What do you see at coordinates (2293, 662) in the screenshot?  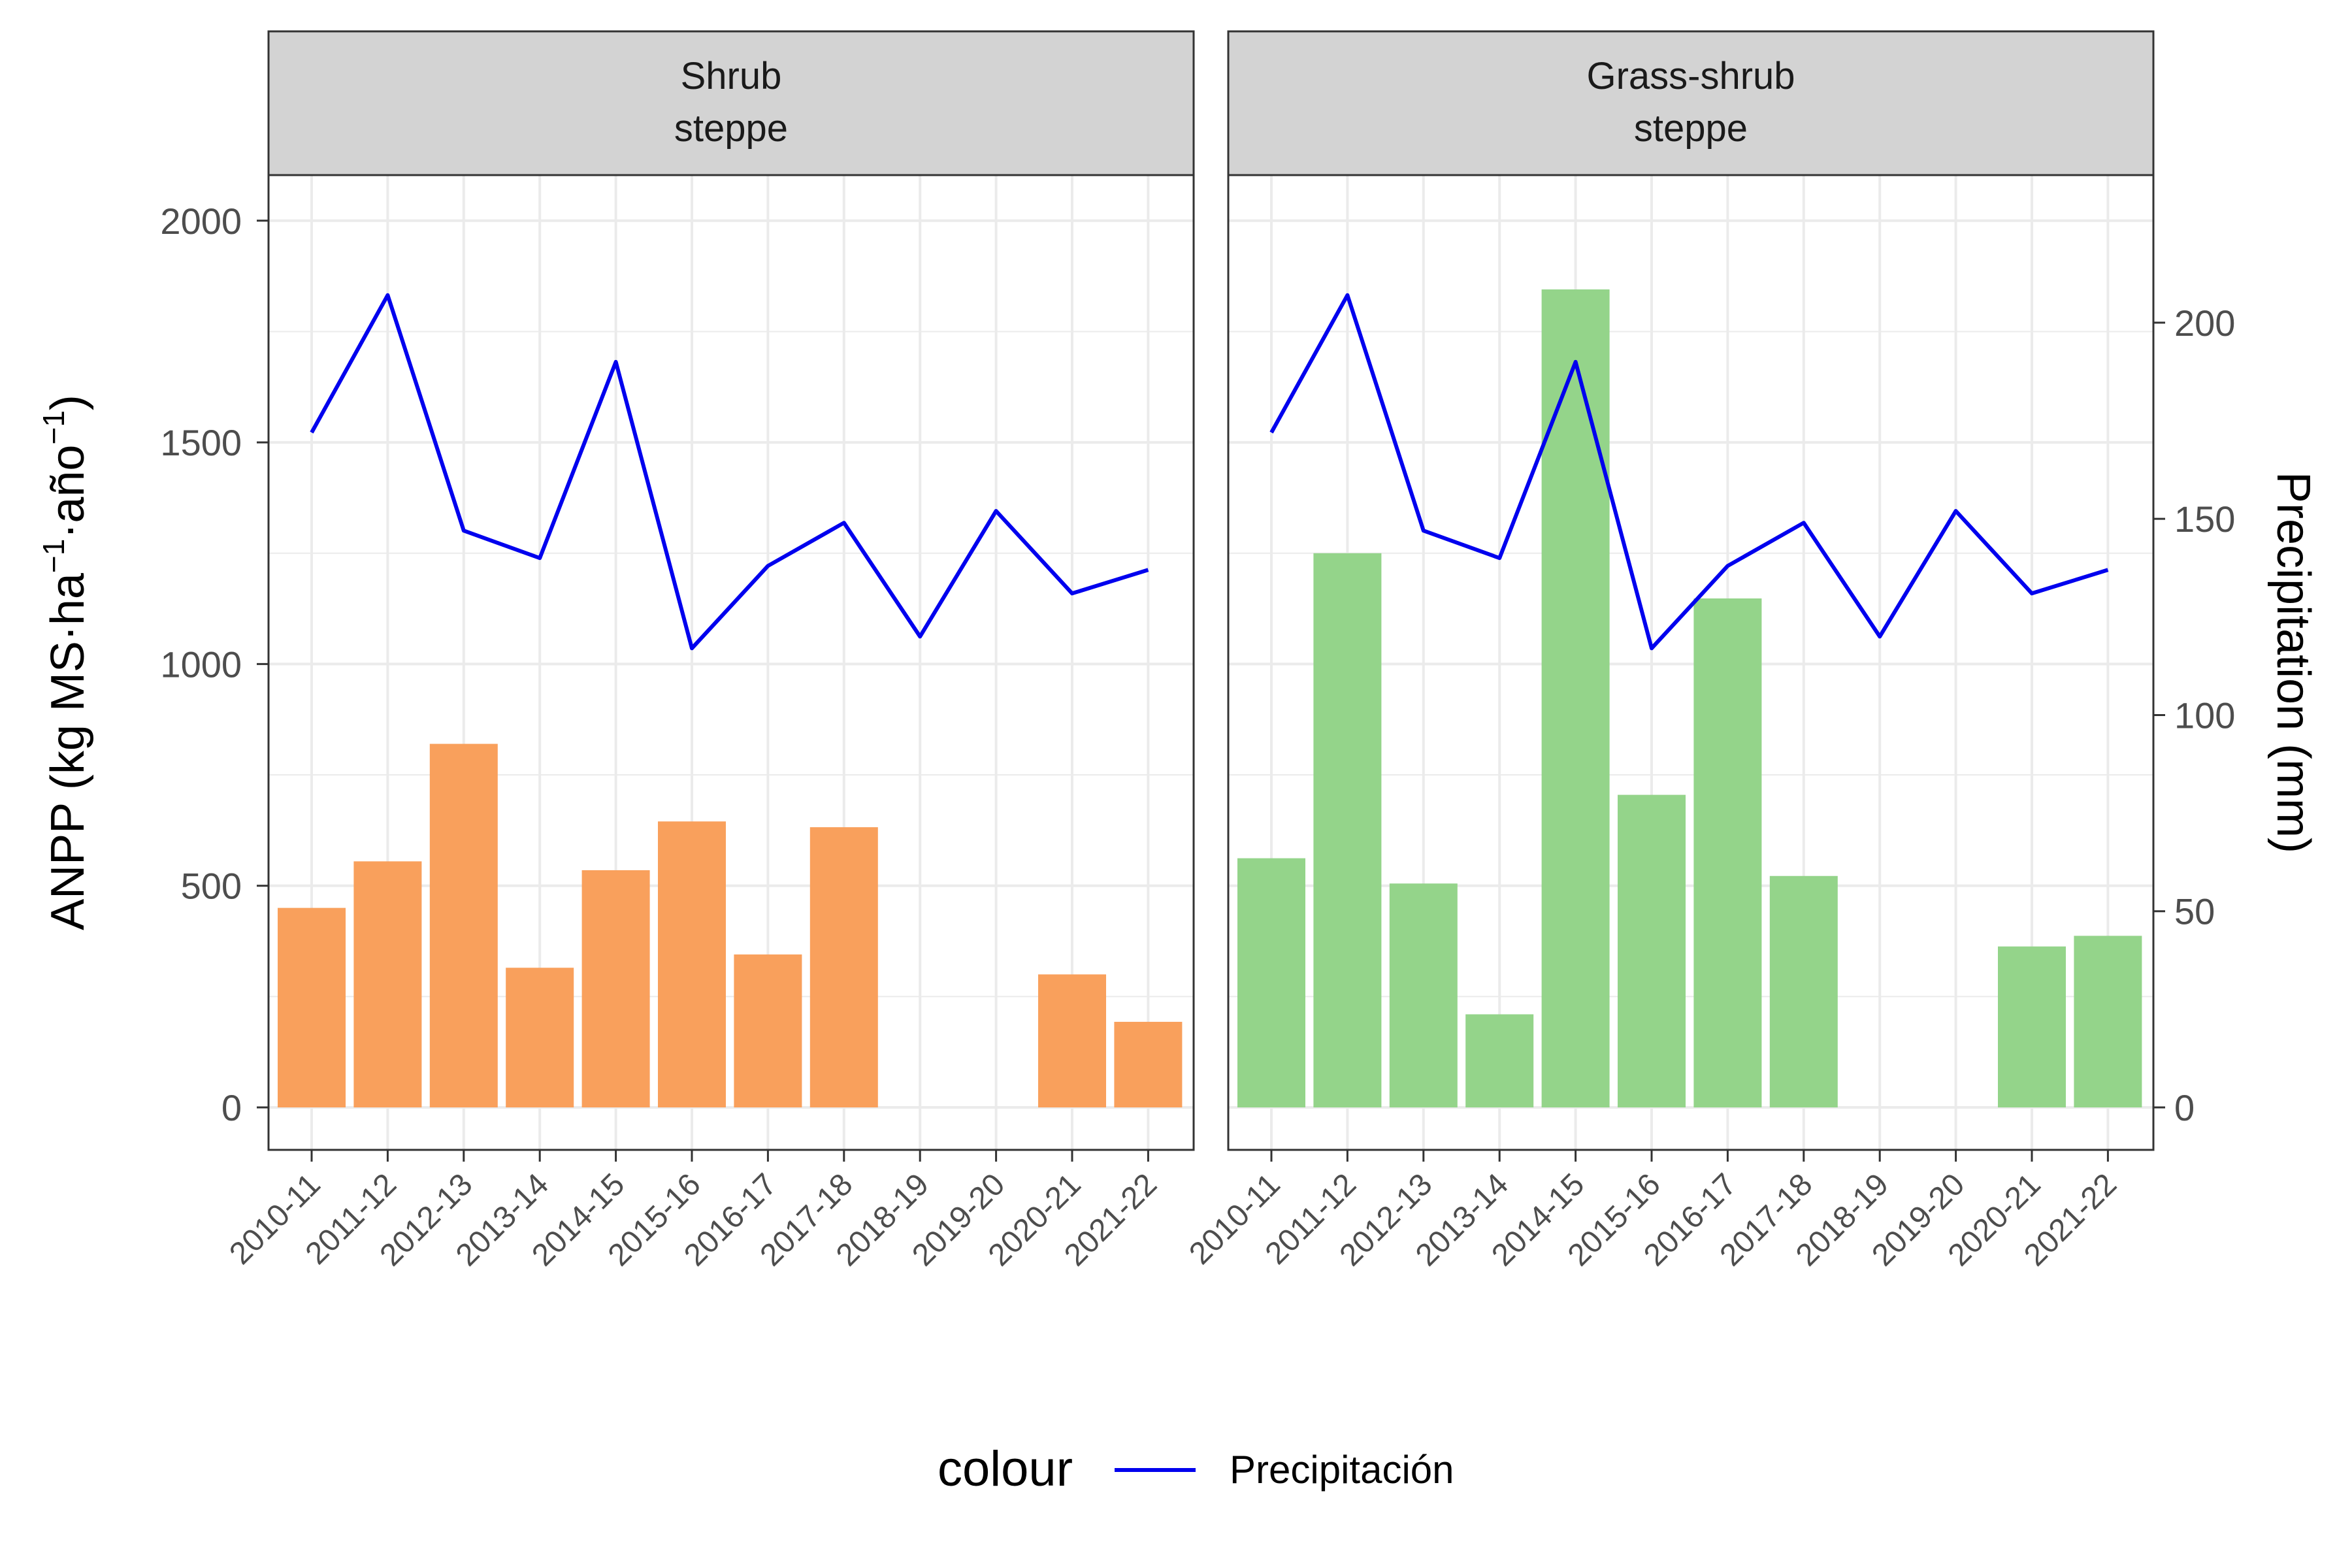 I see `right-axis-label: Precipitation (mm)` at bounding box center [2293, 662].